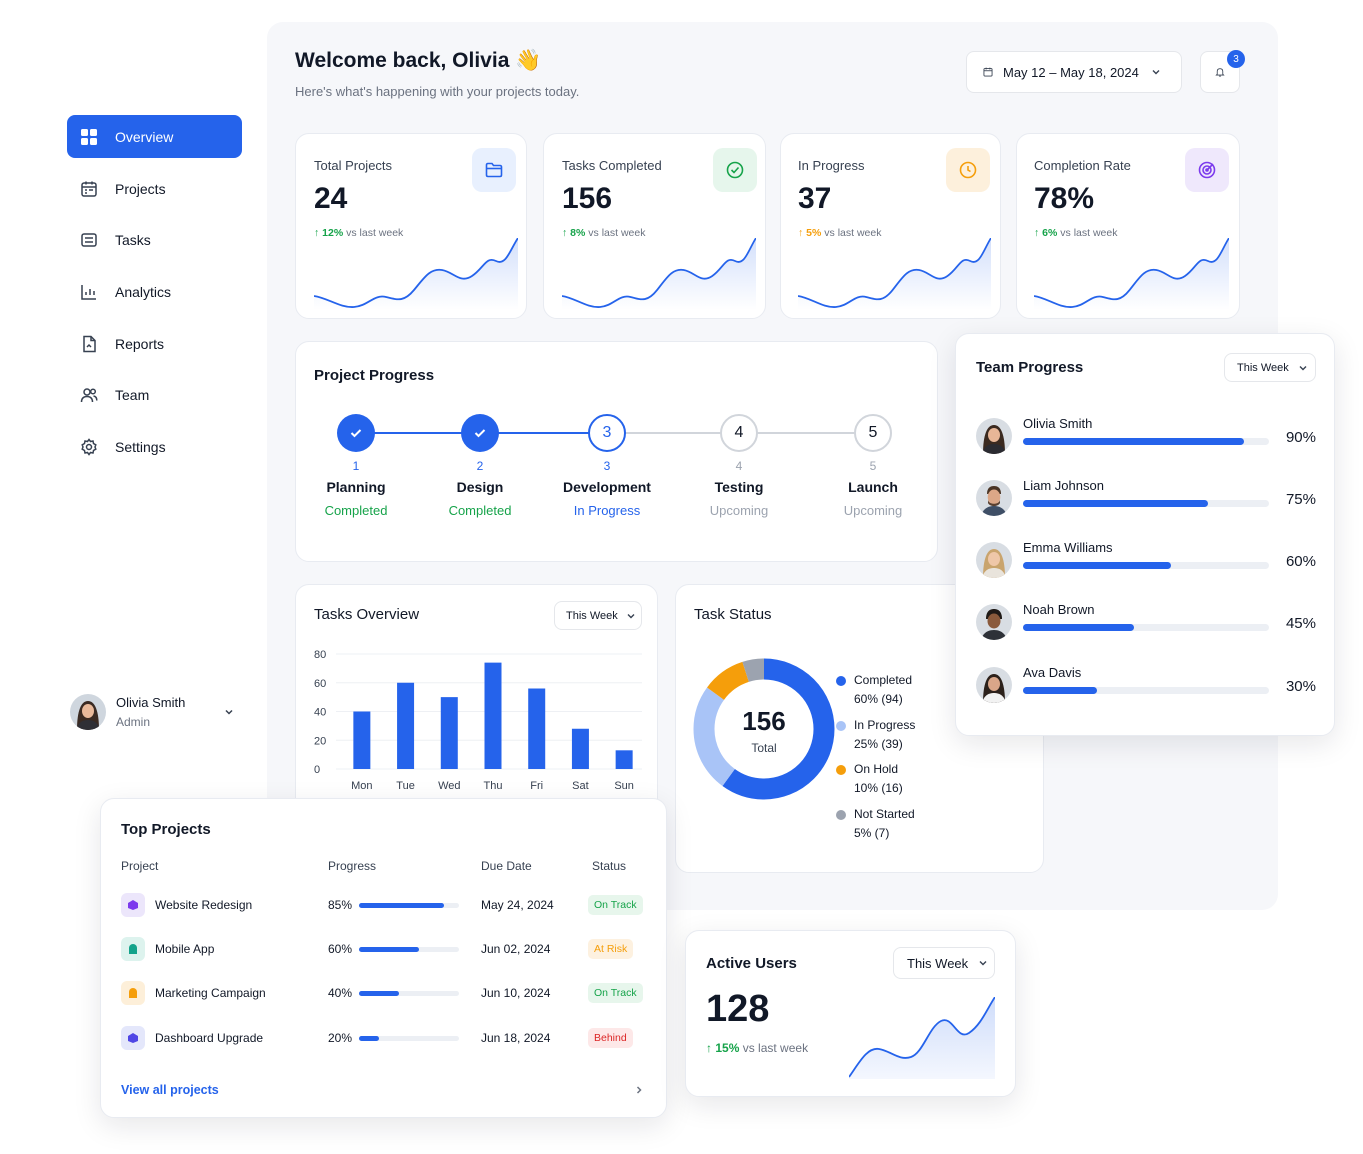 The image size is (1363, 1154). Describe the element at coordinates (493, 786) in the screenshot. I see `x-tick-label: Thu` at that location.